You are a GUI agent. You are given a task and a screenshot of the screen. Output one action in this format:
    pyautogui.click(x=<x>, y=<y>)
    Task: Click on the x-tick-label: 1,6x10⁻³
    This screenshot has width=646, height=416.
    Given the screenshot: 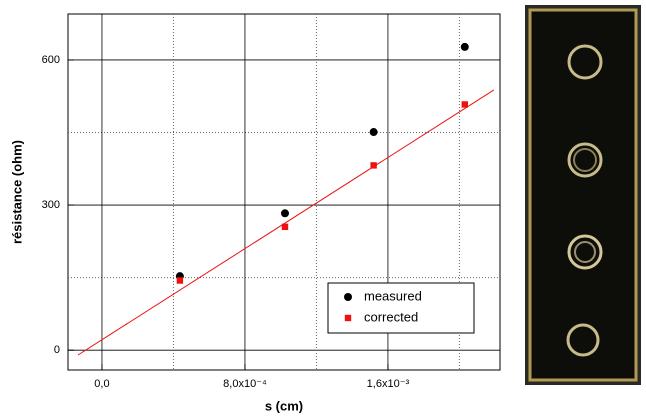 What is the action you would take?
    pyautogui.click(x=388, y=384)
    